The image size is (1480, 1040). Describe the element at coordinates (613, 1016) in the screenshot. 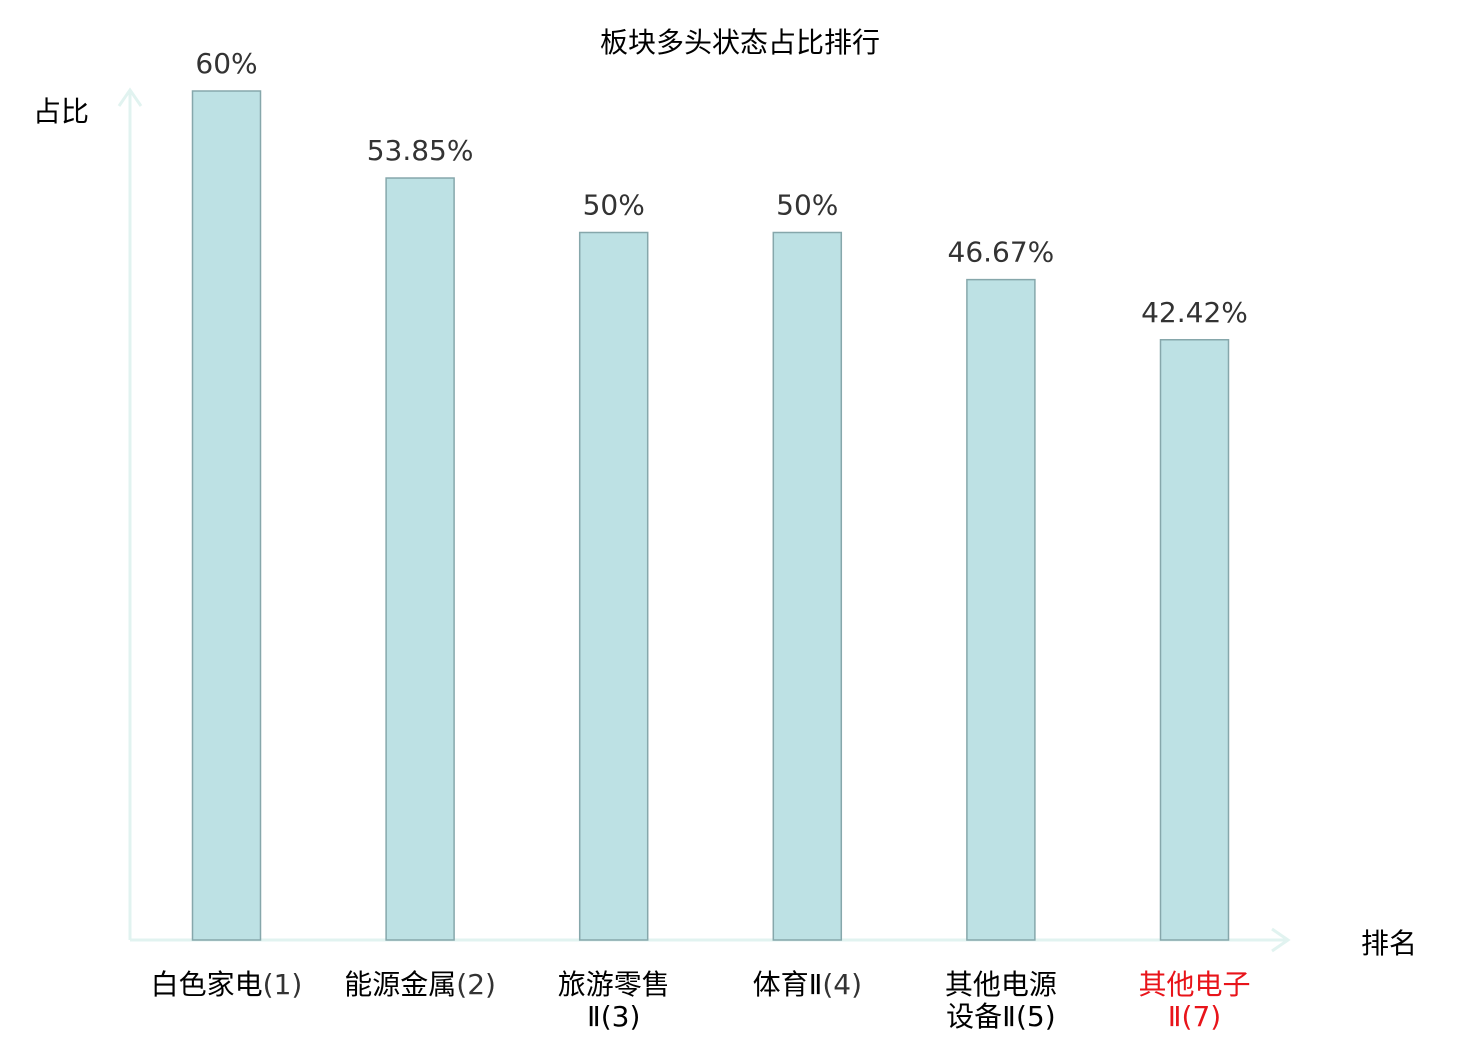

I see `category-label-line2-3: Ⅱ(3)` at that location.